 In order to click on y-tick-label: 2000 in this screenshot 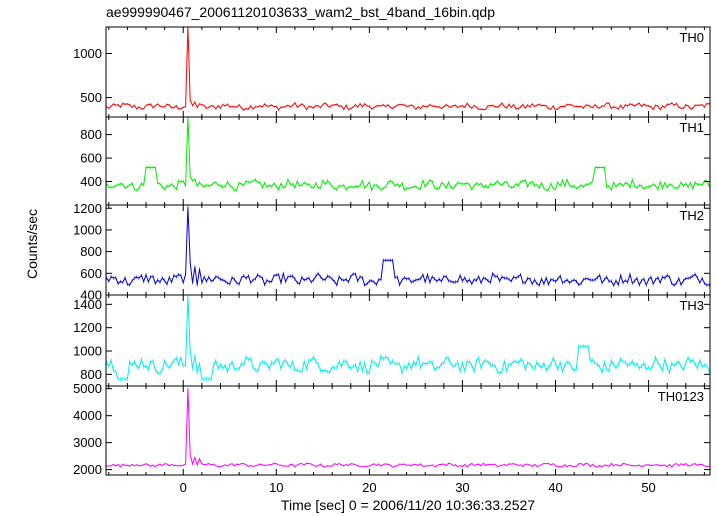, I will do `click(87, 469)`.